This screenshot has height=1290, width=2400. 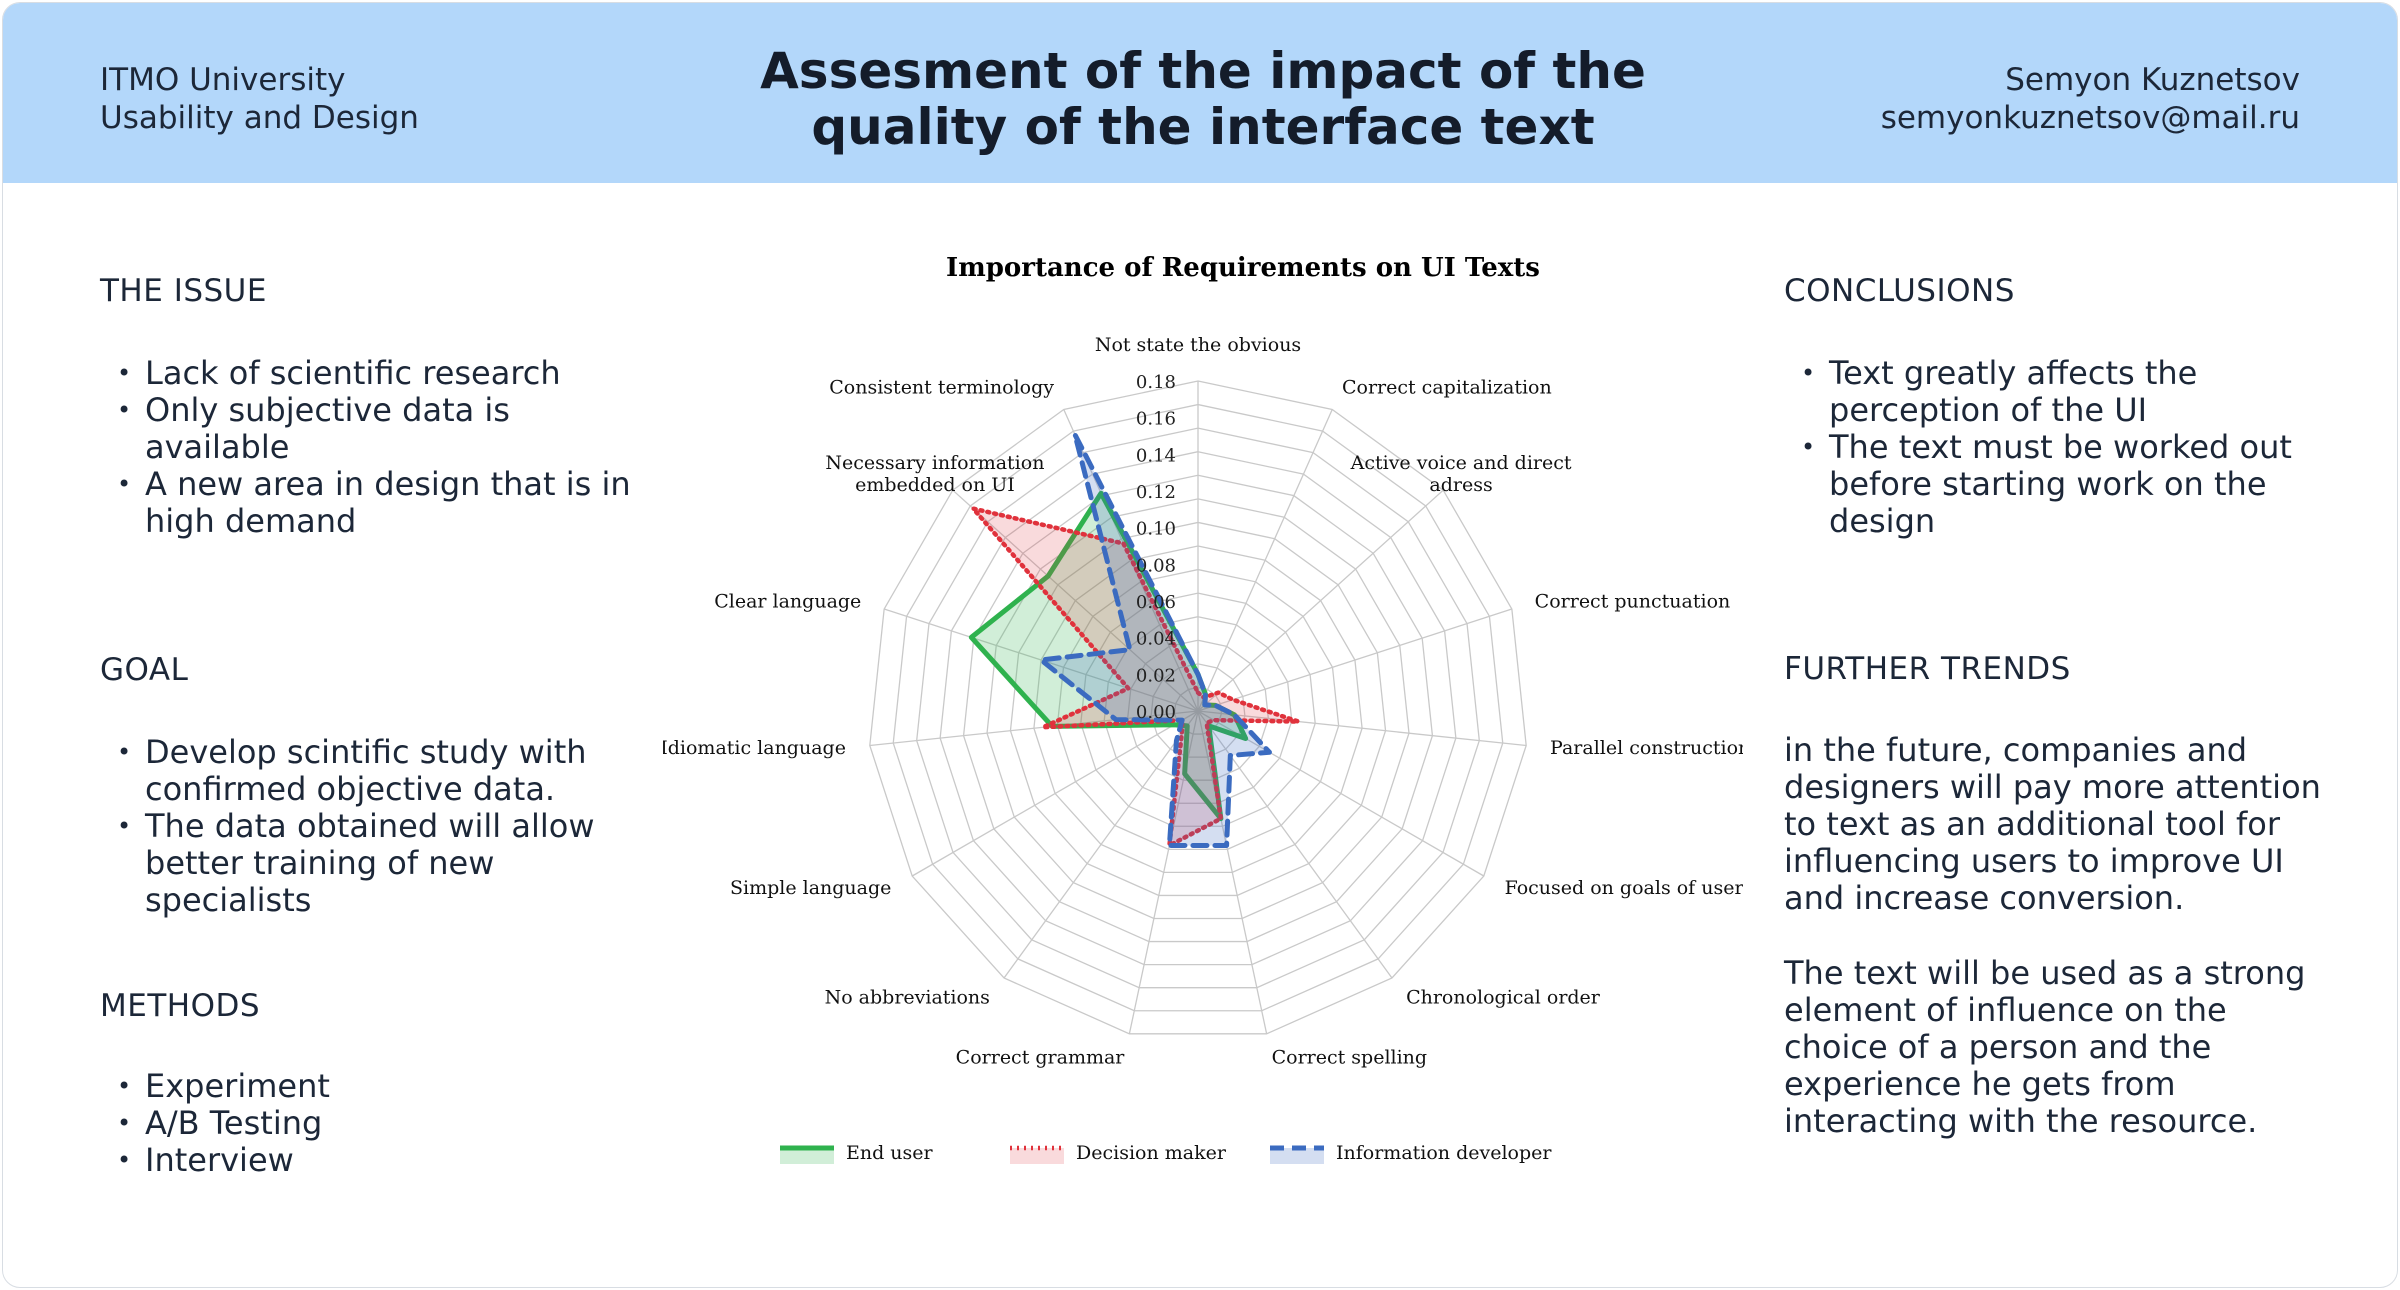 What do you see at coordinates (1156, 492) in the screenshot?
I see `tick-label: 0.12` at bounding box center [1156, 492].